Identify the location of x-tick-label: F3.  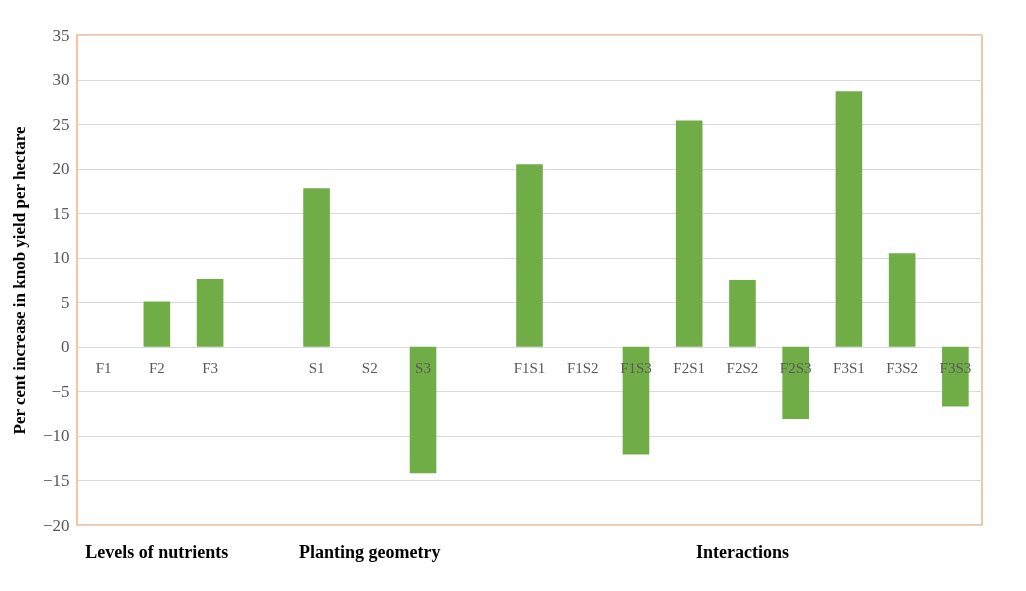
(210, 367).